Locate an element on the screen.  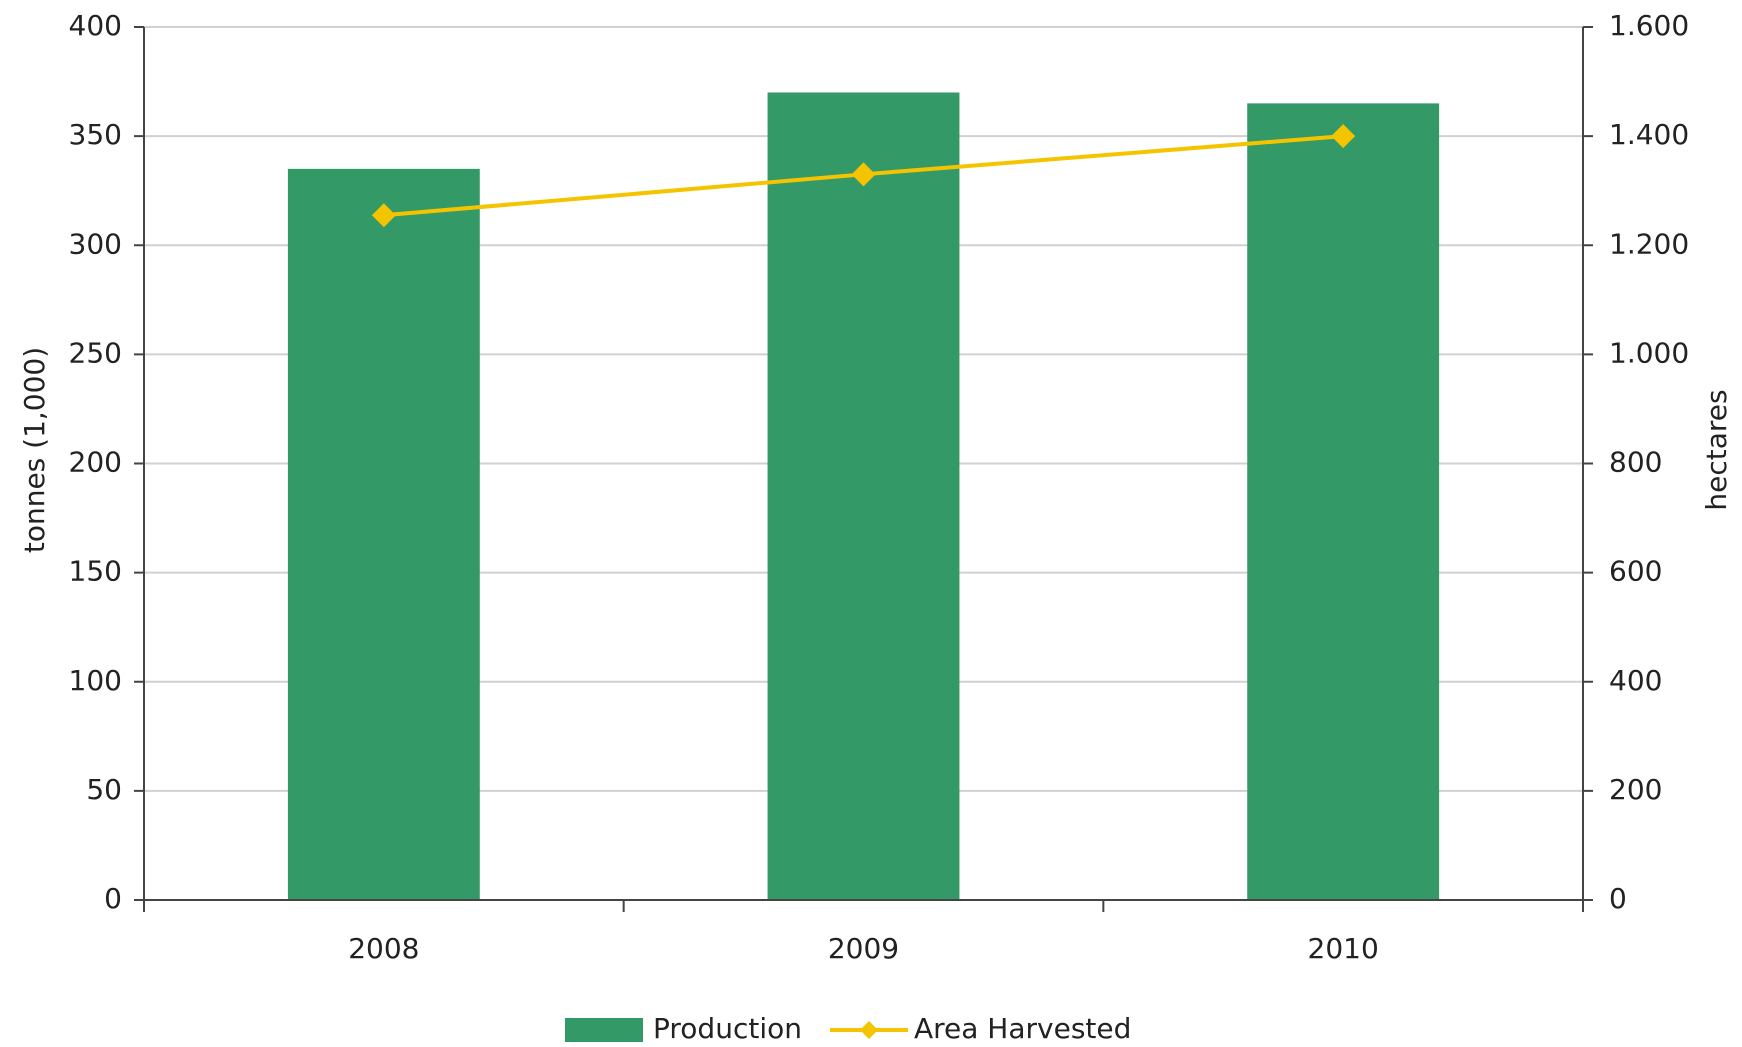
x-tick-label: 2009 is located at coordinates (863, 948).